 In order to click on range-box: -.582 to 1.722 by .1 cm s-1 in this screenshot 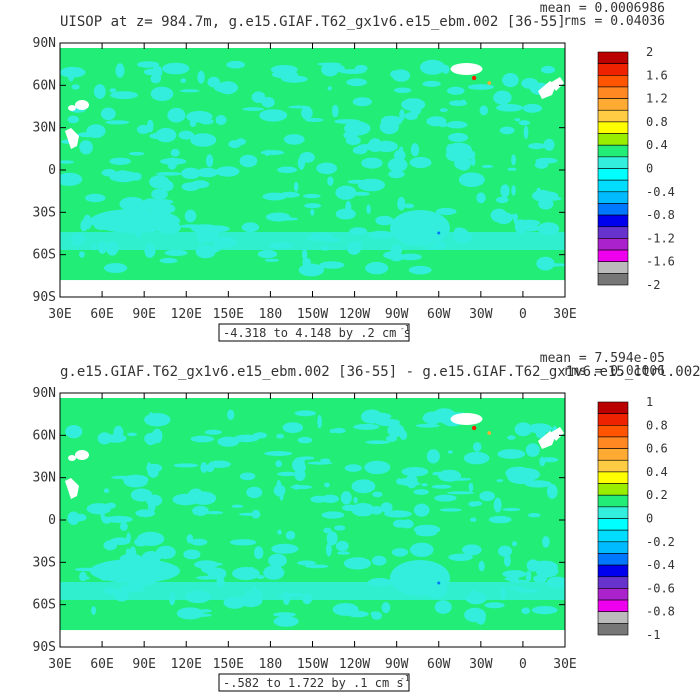, I will do `click(314, 682)`.